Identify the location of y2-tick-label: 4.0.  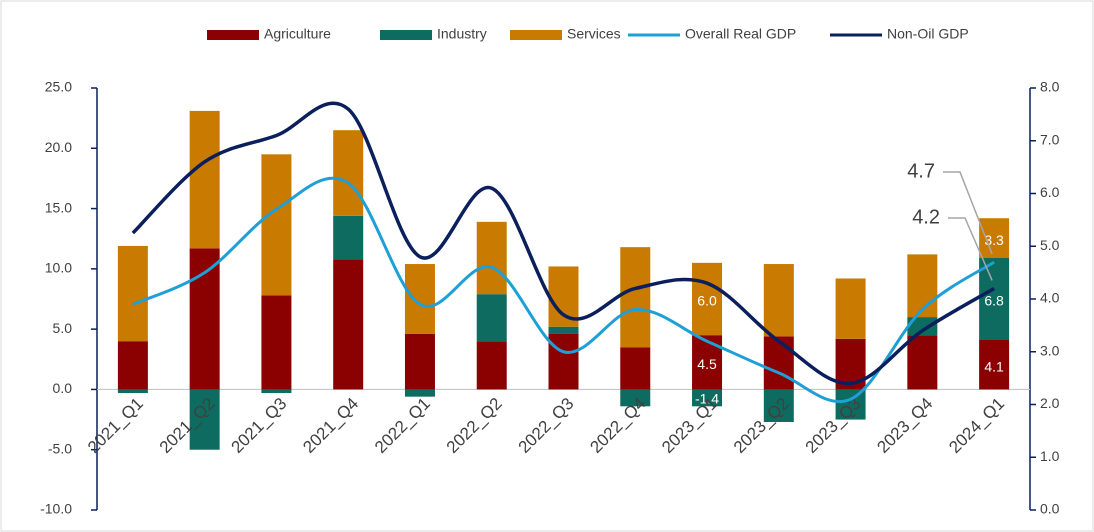
(1050, 298).